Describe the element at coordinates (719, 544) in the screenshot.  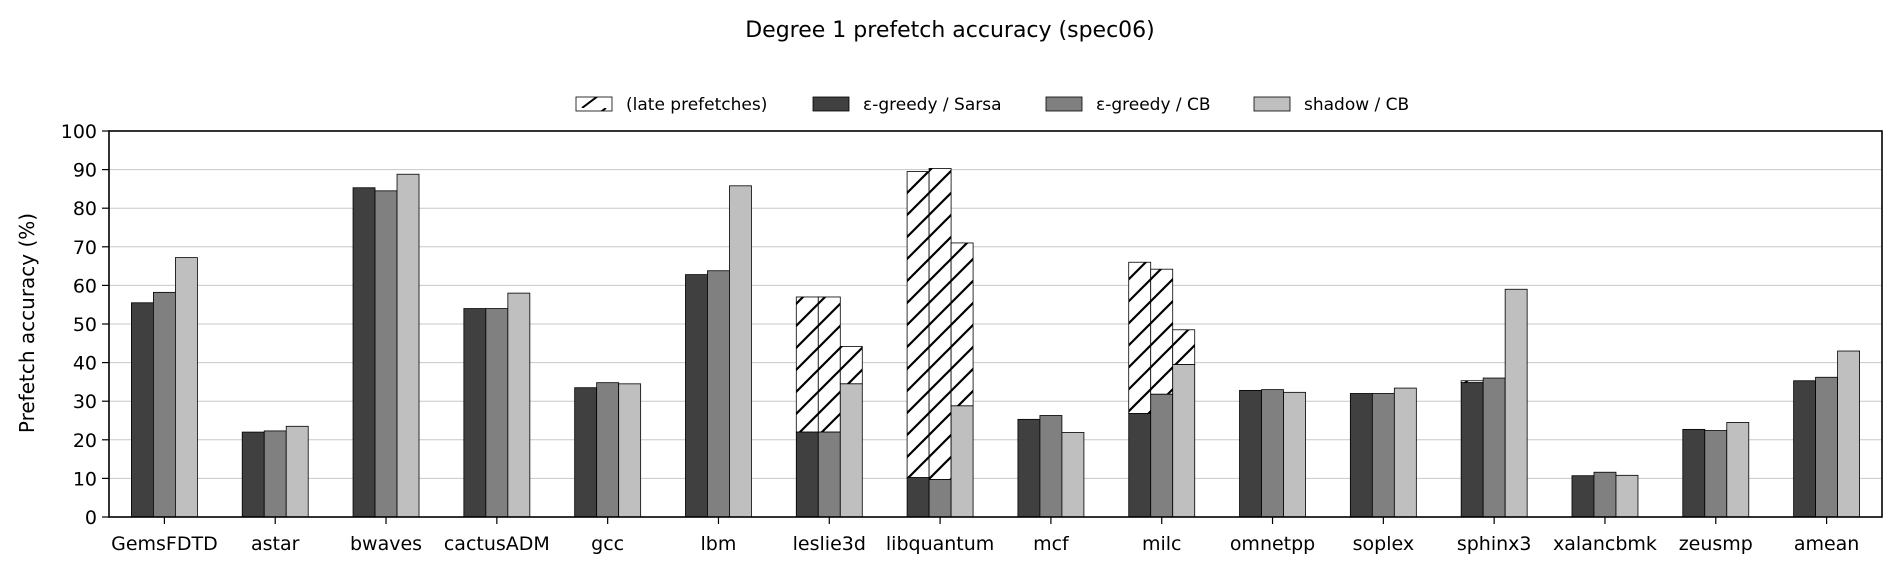
I see `x-tick-label: lbm` at that location.